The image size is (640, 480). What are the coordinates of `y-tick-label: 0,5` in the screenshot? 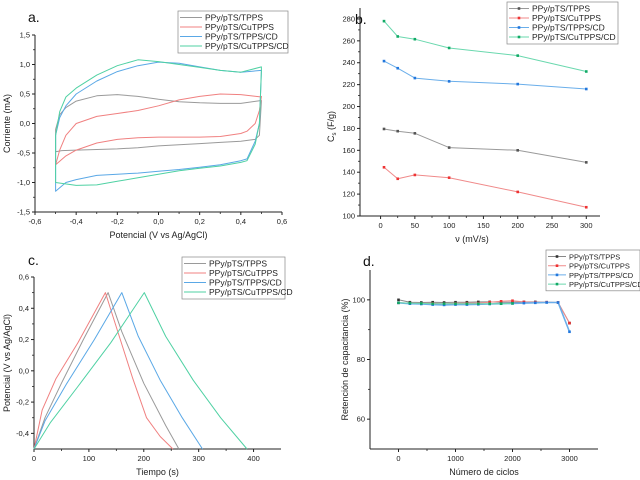 It's located at (25, 94).